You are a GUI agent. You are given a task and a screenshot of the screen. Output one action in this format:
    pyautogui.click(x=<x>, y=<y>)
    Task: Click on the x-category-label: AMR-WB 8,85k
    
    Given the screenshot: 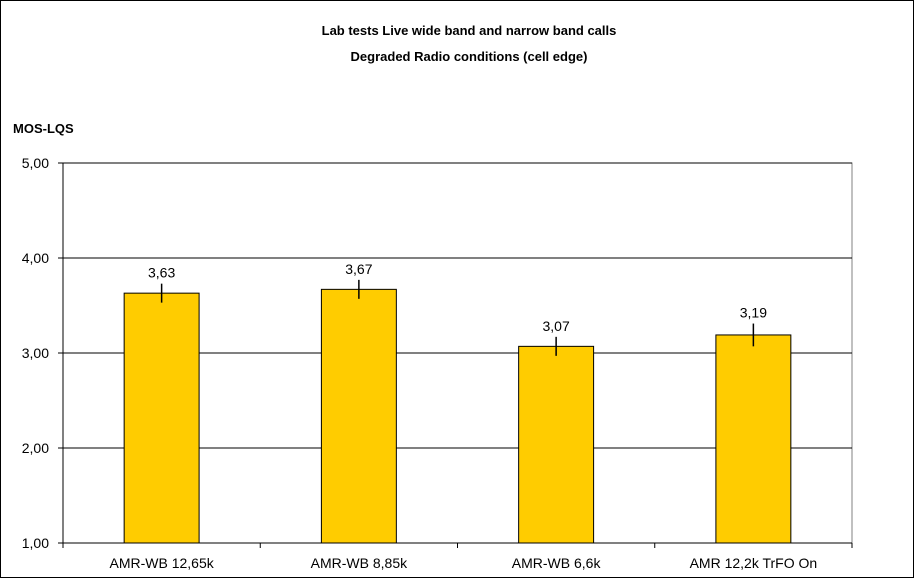 What is the action you would take?
    pyautogui.click(x=359, y=563)
    